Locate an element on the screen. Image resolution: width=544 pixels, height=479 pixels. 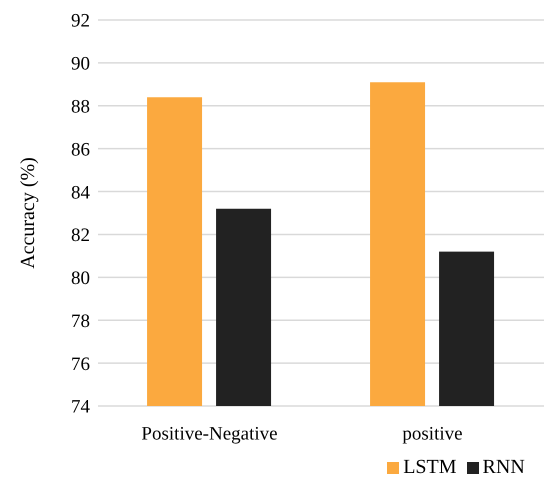
x-tick-label: positive is located at coordinates (432, 433).